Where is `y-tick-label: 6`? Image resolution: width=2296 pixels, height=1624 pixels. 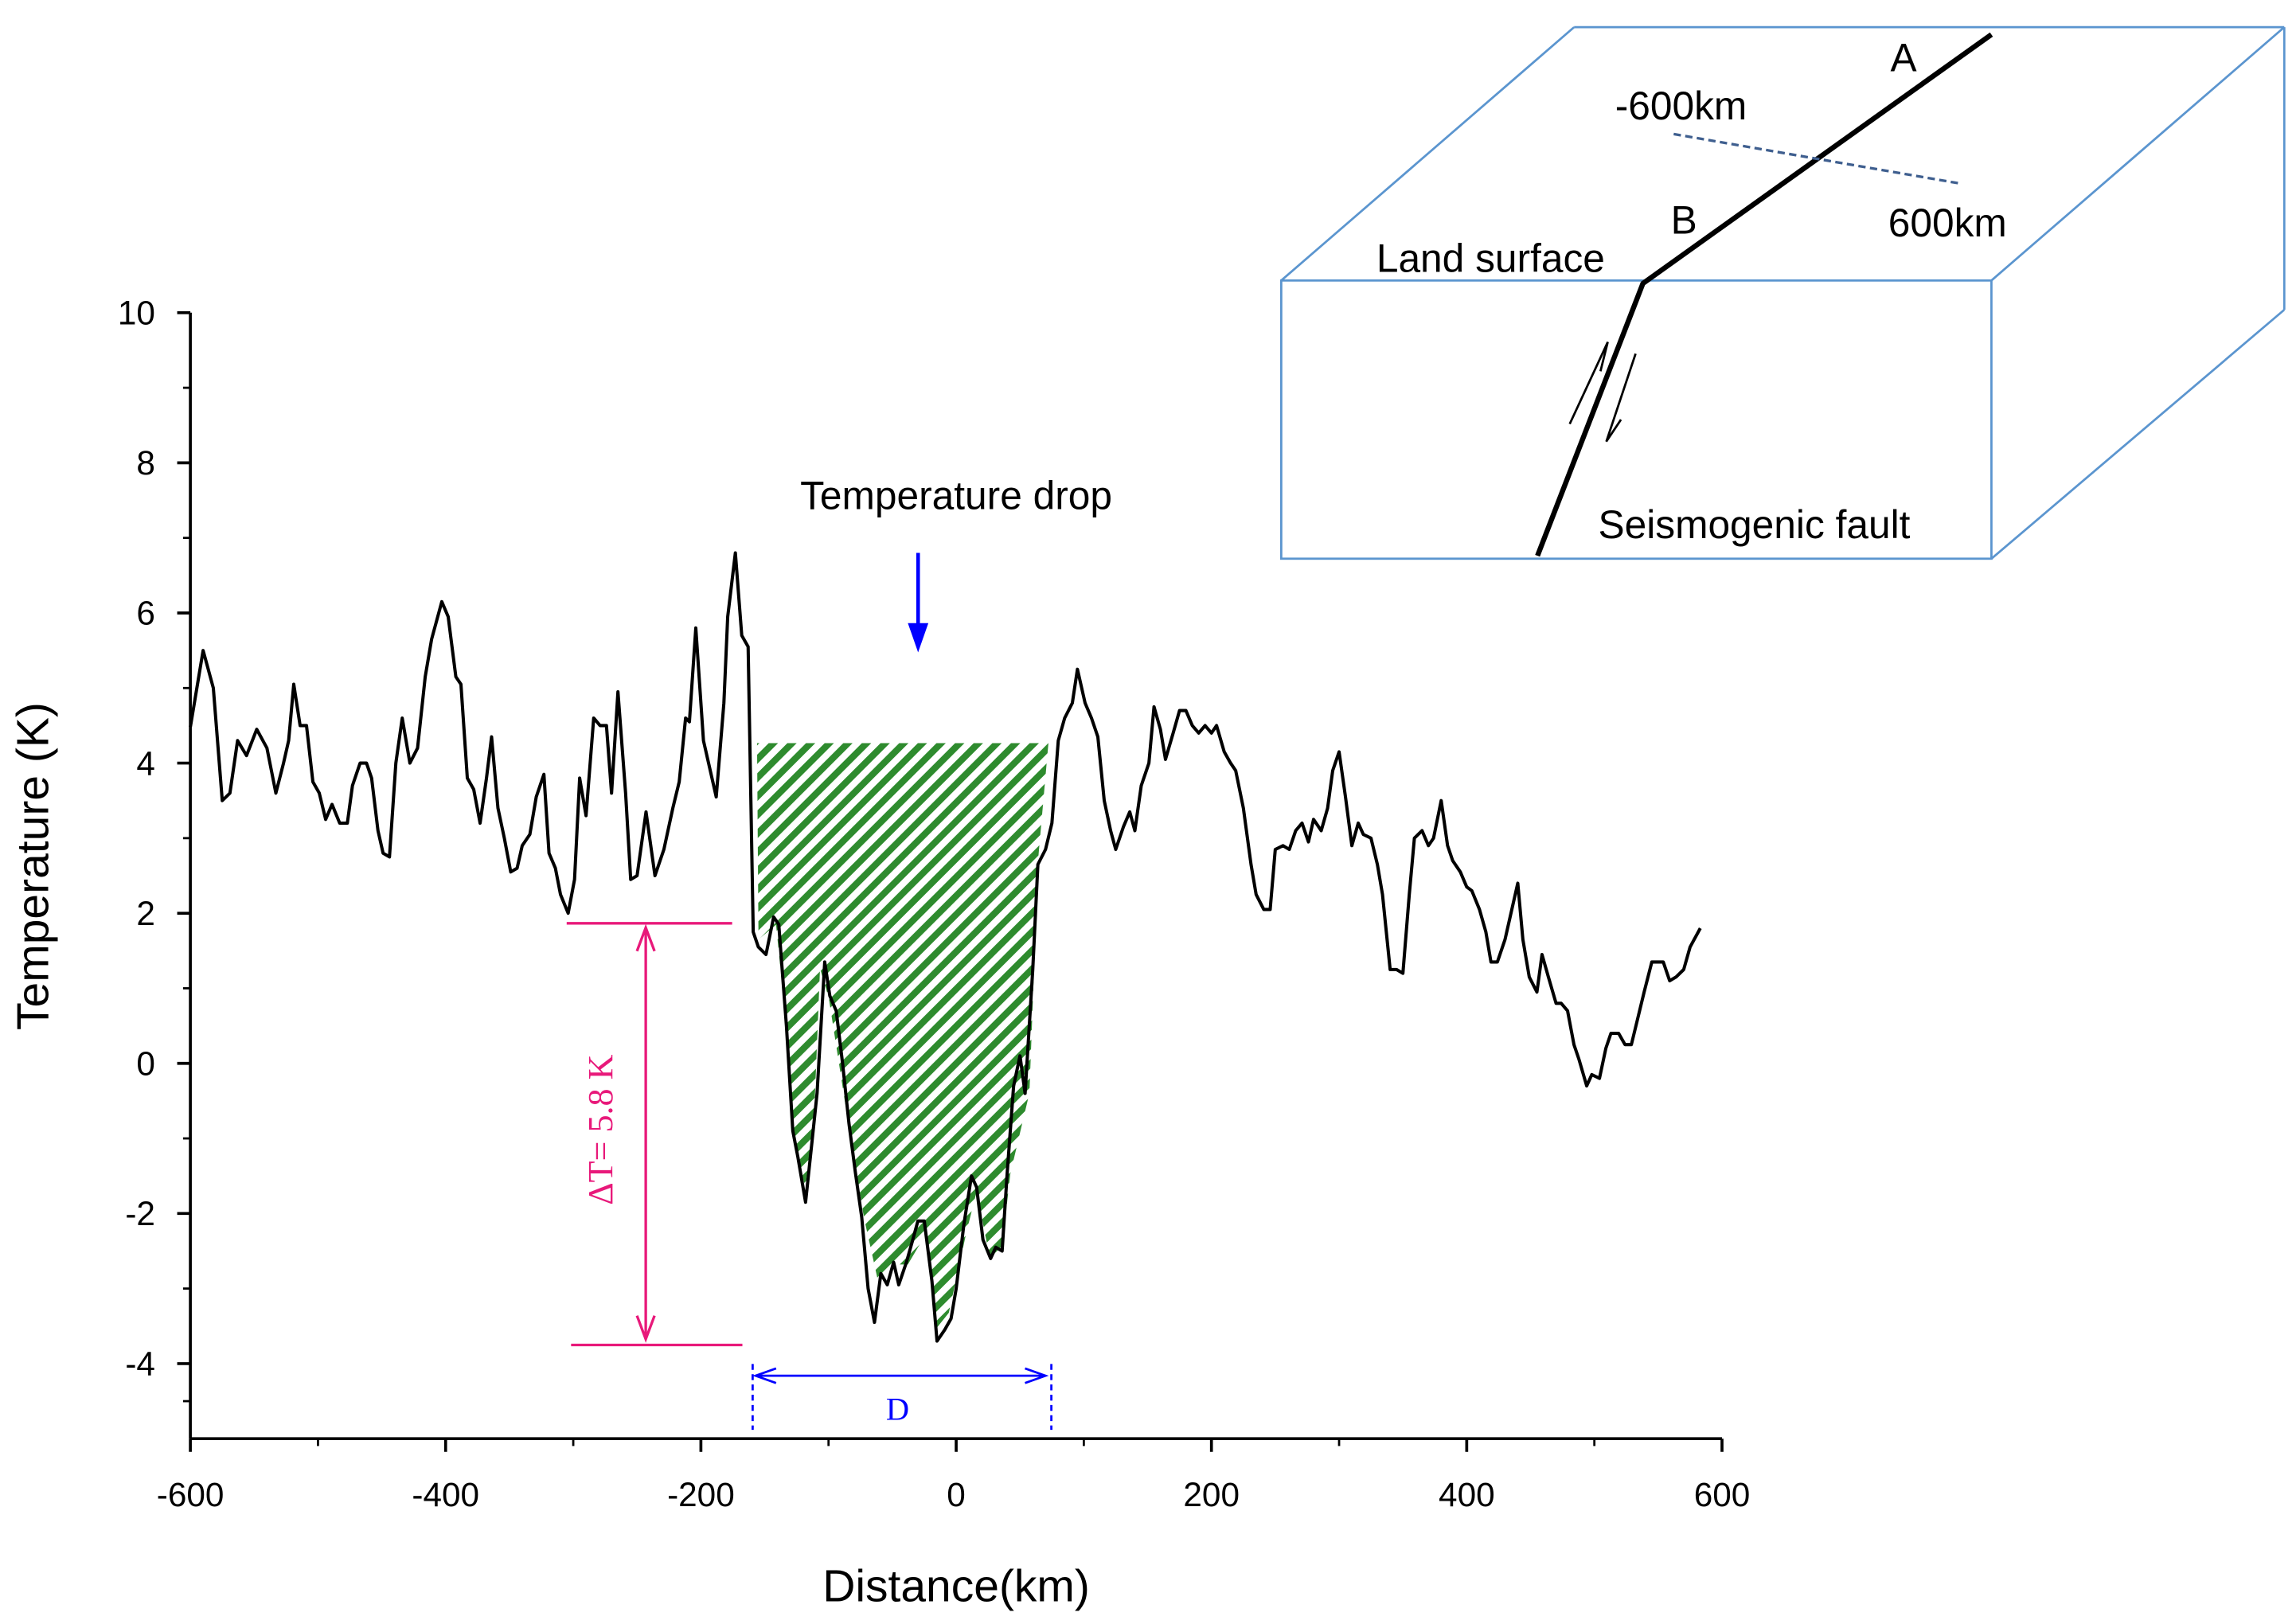 y-tick-label: 6 is located at coordinates (145, 613).